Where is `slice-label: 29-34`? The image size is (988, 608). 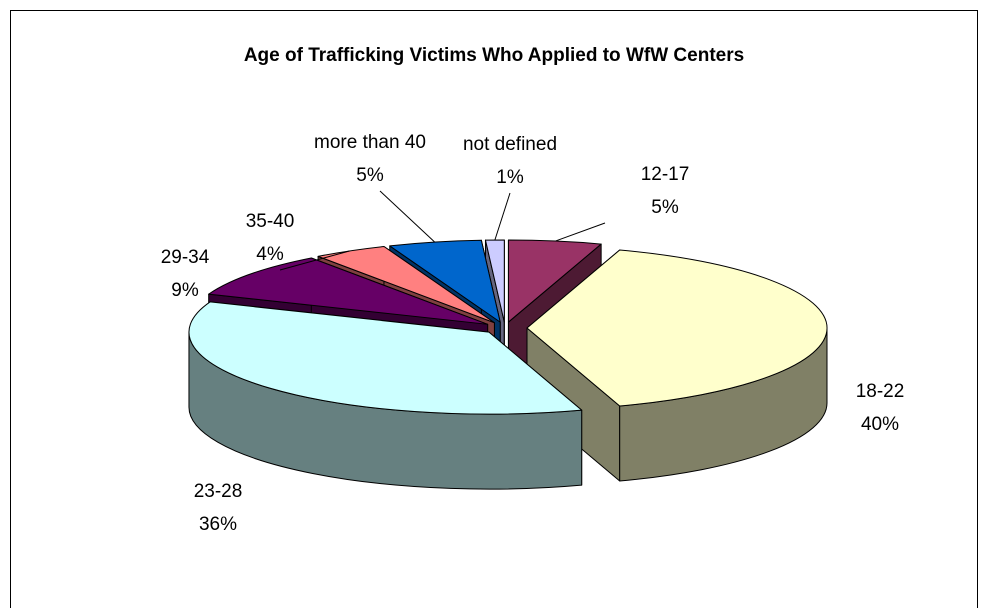 slice-label: 29-34 is located at coordinates (185, 257).